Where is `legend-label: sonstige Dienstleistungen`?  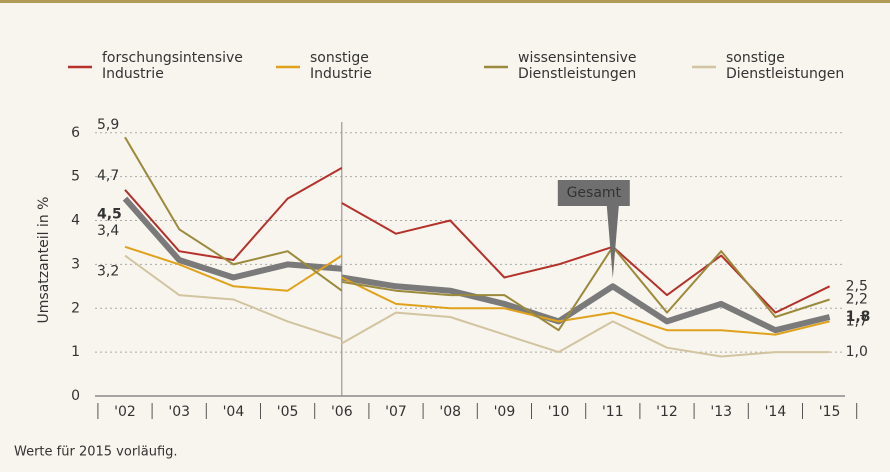 legend-label: sonstige Dienstleistungen is located at coordinates (785, 66).